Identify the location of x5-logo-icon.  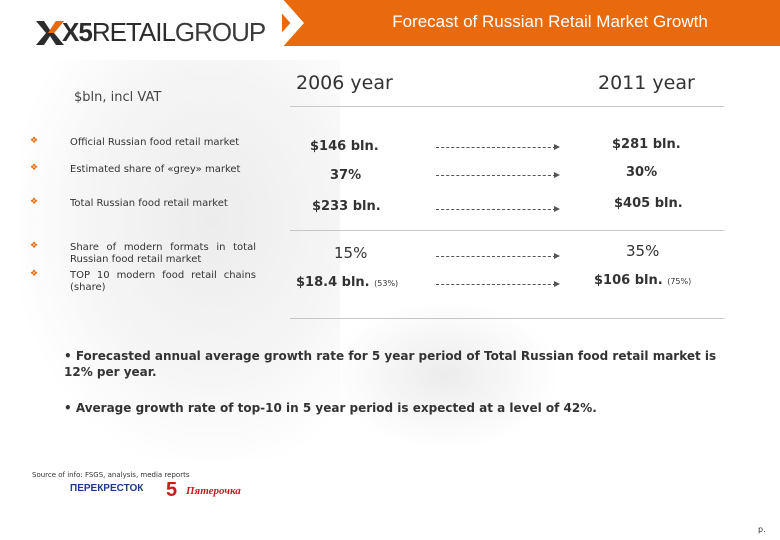
(50, 33).